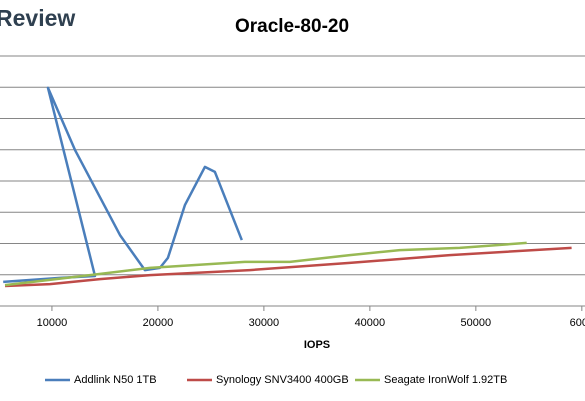  Describe the element at coordinates (370, 323) in the screenshot. I see `x-tick-label: 40000` at that location.